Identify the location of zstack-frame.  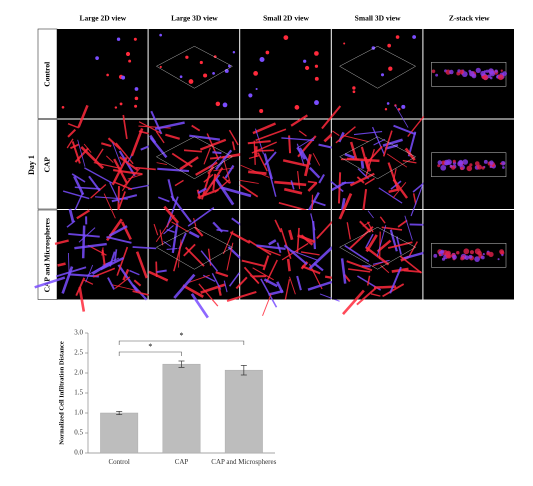
(469, 164).